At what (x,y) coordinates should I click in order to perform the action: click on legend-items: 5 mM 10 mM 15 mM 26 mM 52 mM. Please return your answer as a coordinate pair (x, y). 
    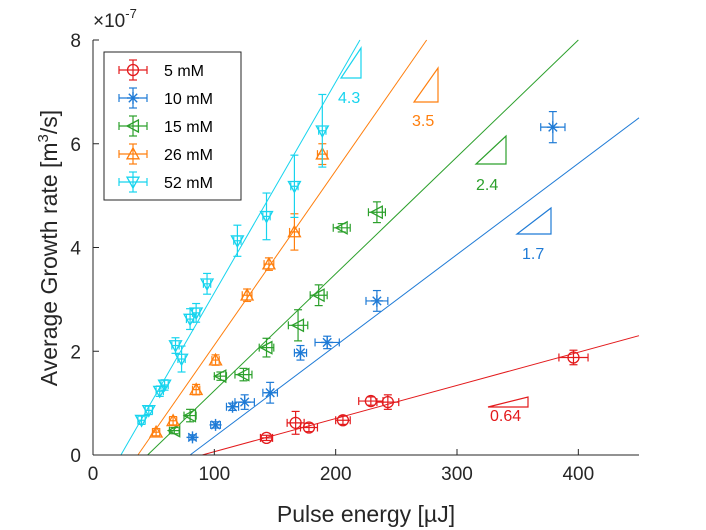
    Looking at the image, I should click on (165, 126).